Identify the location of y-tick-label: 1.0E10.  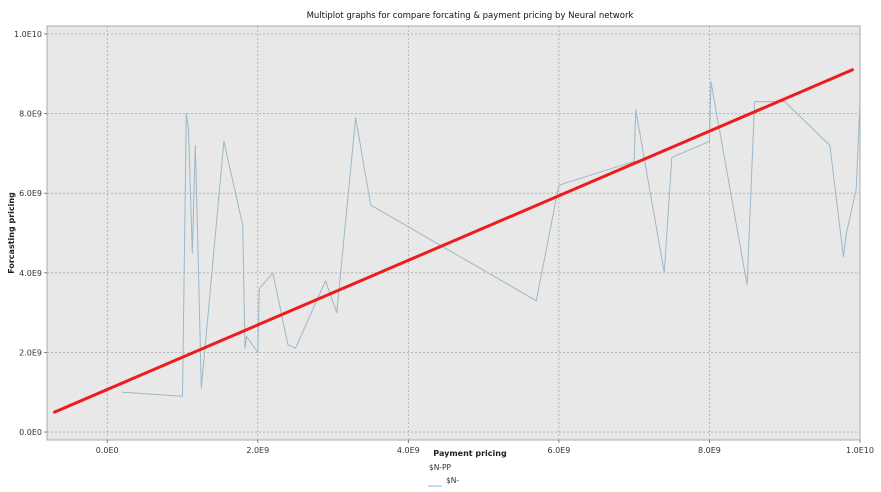
(28, 34).